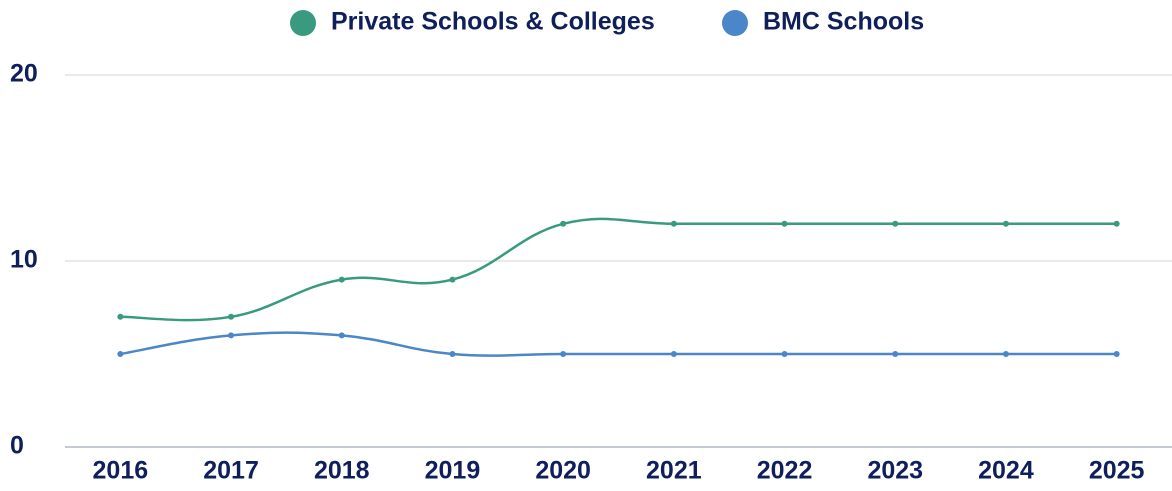 This screenshot has width=1172, height=491. I want to click on x-tick-label: 2019, so click(453, 471).